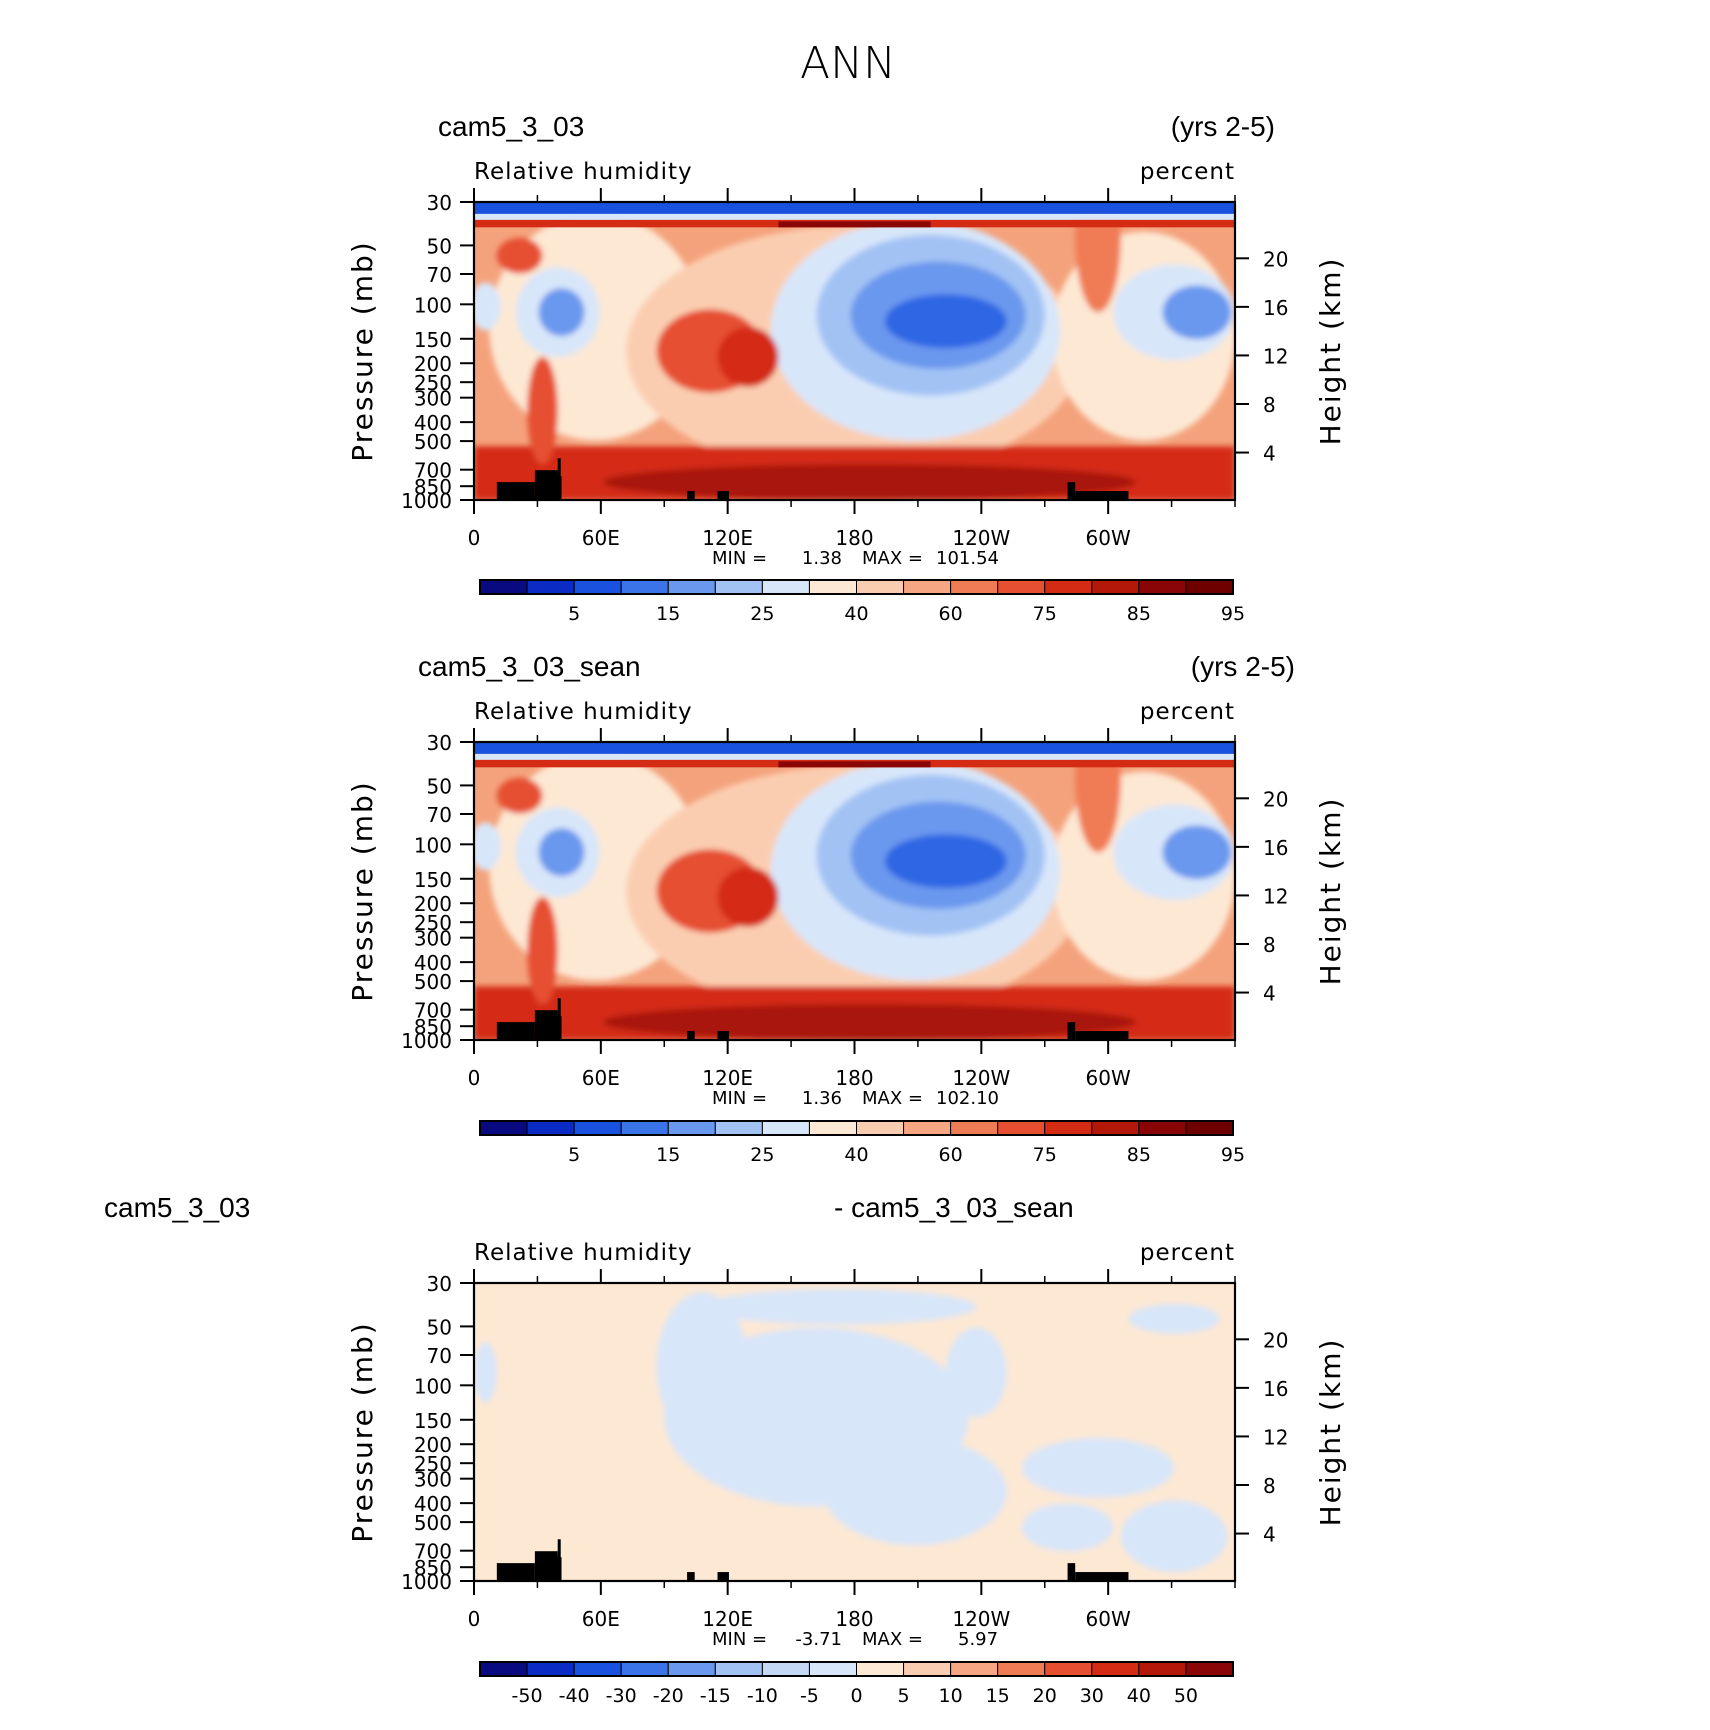 Image resolution: width=1710 pixels, height=1730 pixels. What do you see at coordinates (1197, 852) in the screenshot?
I see `dry-east-core` at bounding box center [1197, 852].